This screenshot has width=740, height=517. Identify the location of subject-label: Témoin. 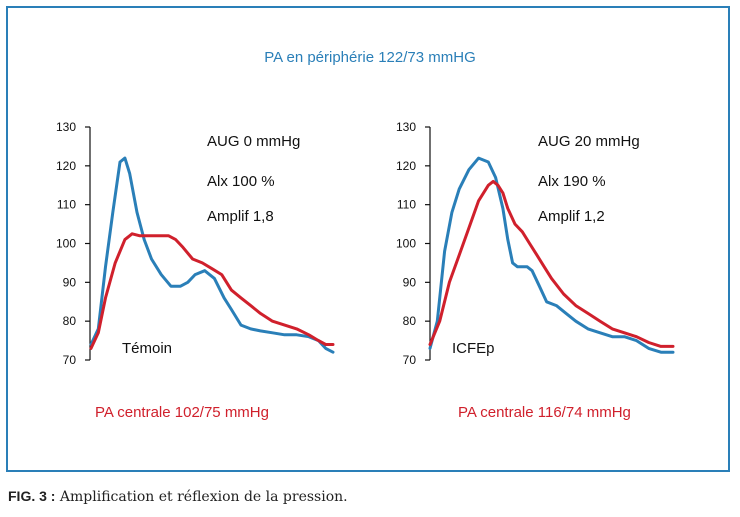
(147, 348).